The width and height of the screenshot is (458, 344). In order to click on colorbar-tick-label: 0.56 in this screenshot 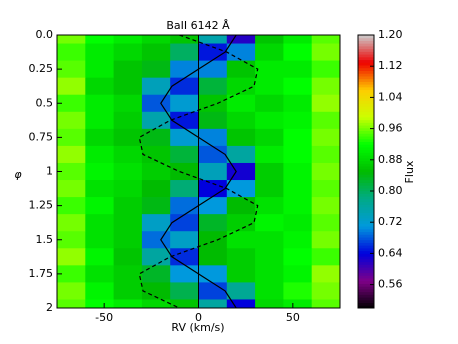, I will do `click(390, 284)`.